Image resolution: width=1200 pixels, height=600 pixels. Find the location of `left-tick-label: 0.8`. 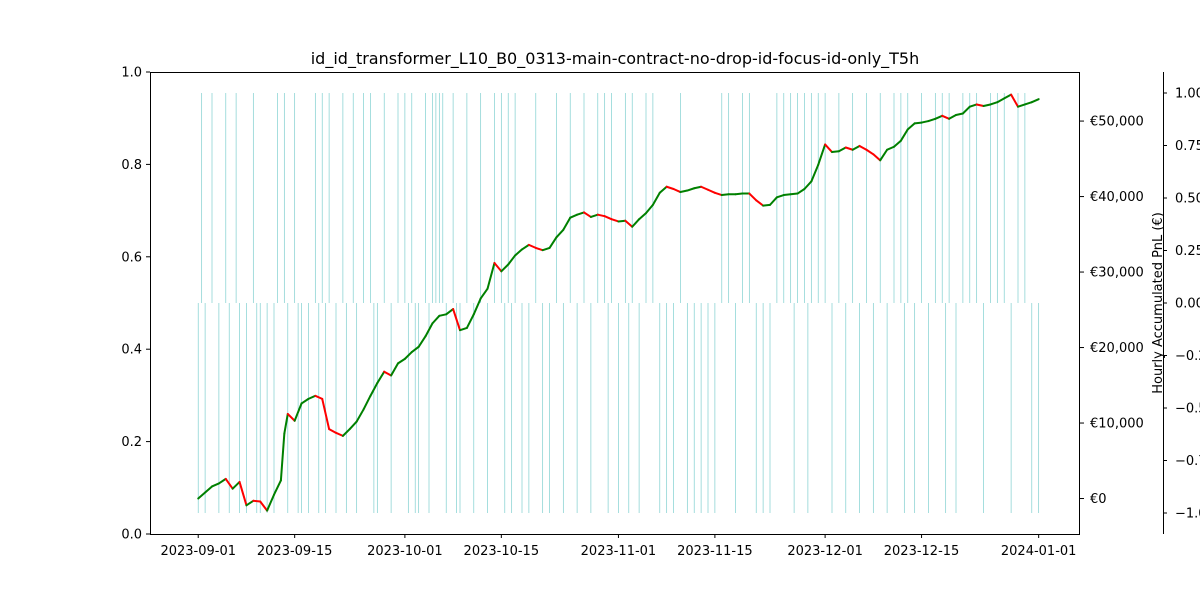

left-tick-label: 0.8 is located at coordinates (131, 165).